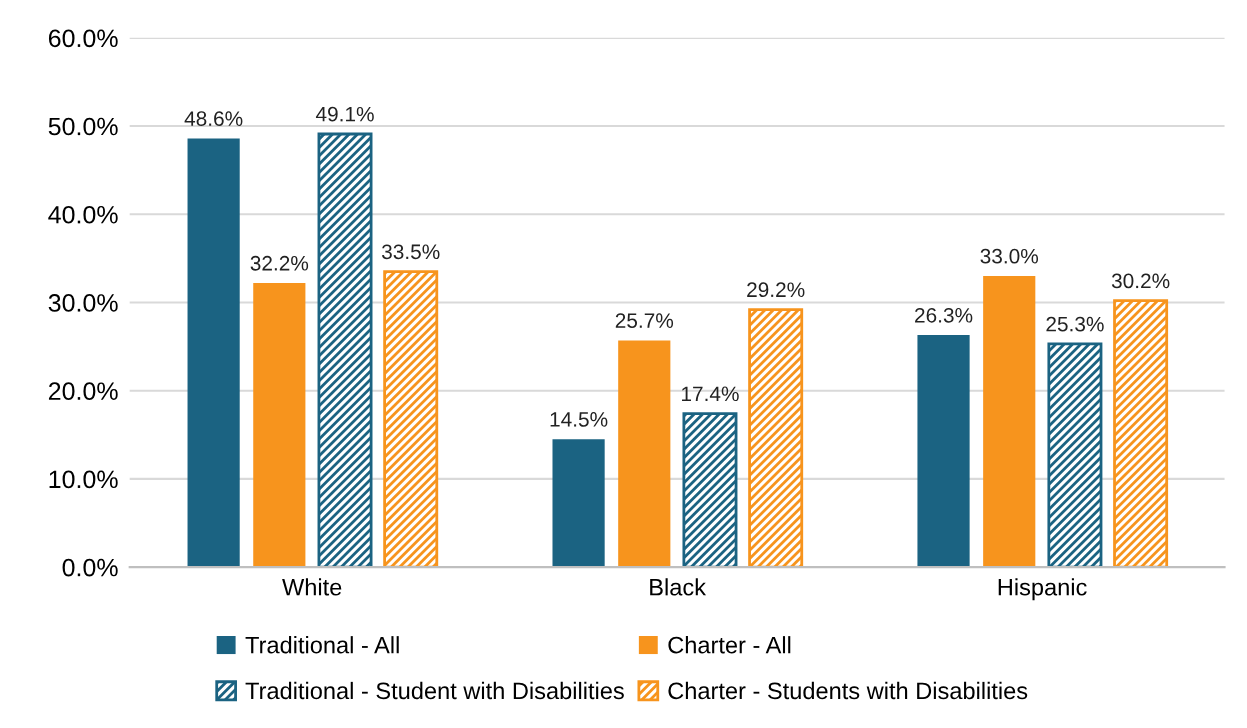 The height and width of the screenshot is (728, 1247). Describe the element at coordinates (344, 114) in the screenshot. I see `data-label: 49.1%` at that location.